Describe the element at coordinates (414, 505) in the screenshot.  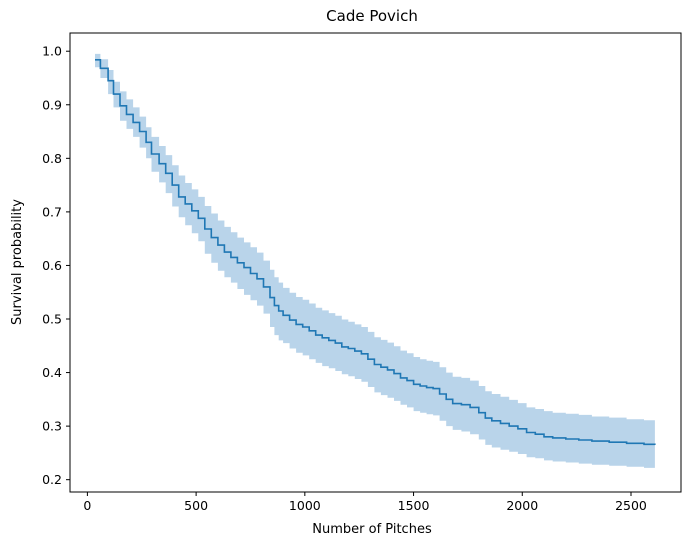
I see `x-tick-label: 1500` at that location.